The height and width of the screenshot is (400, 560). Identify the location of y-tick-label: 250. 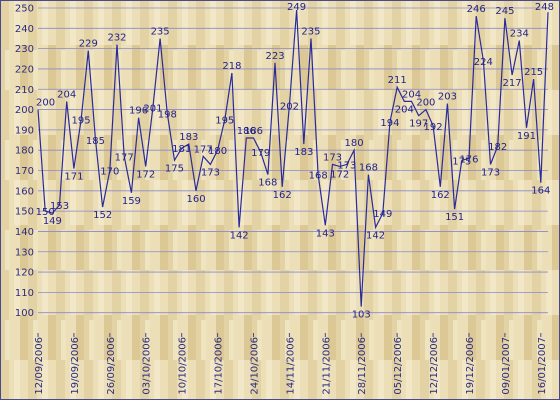
(24, 9).